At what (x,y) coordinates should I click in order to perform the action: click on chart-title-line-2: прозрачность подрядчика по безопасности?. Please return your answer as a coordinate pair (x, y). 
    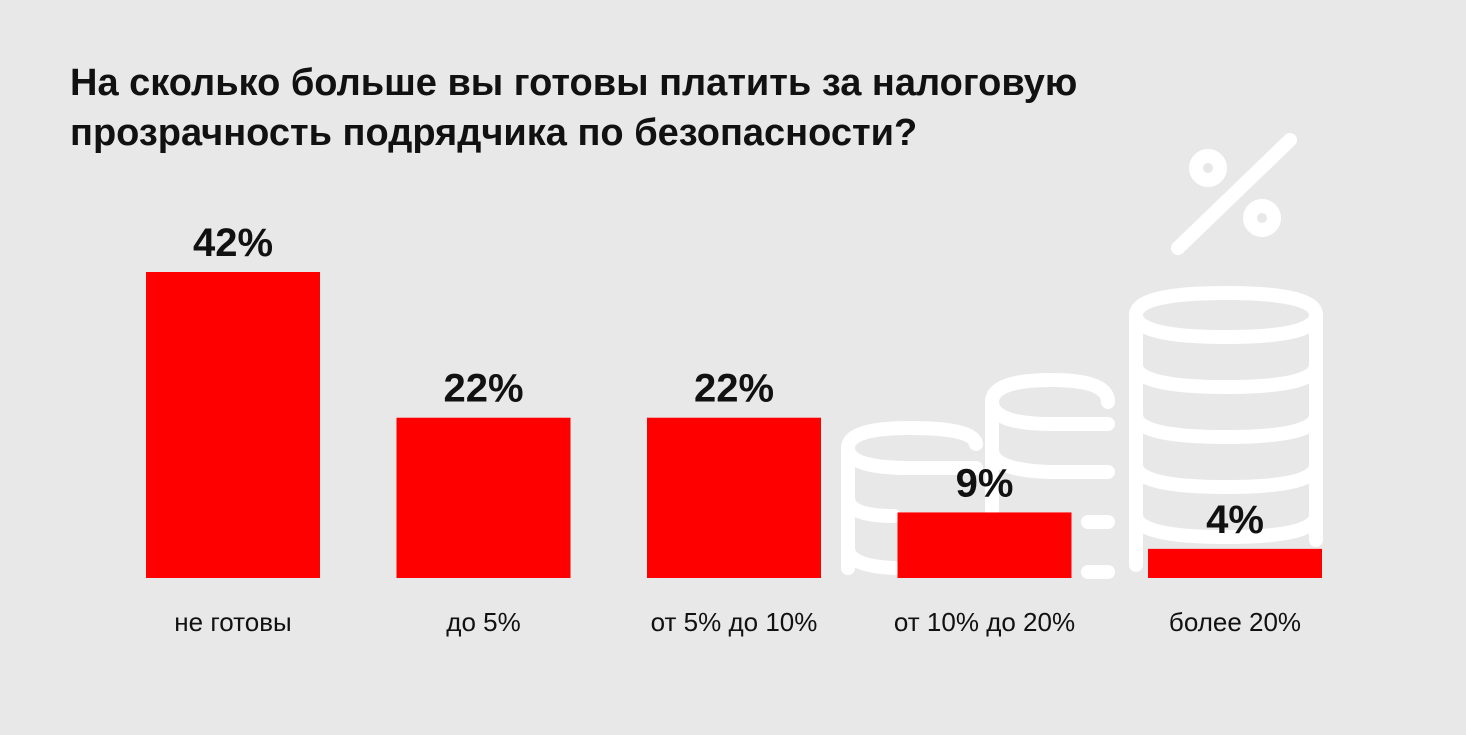
    Looking at the image, I should click on (494, 133).